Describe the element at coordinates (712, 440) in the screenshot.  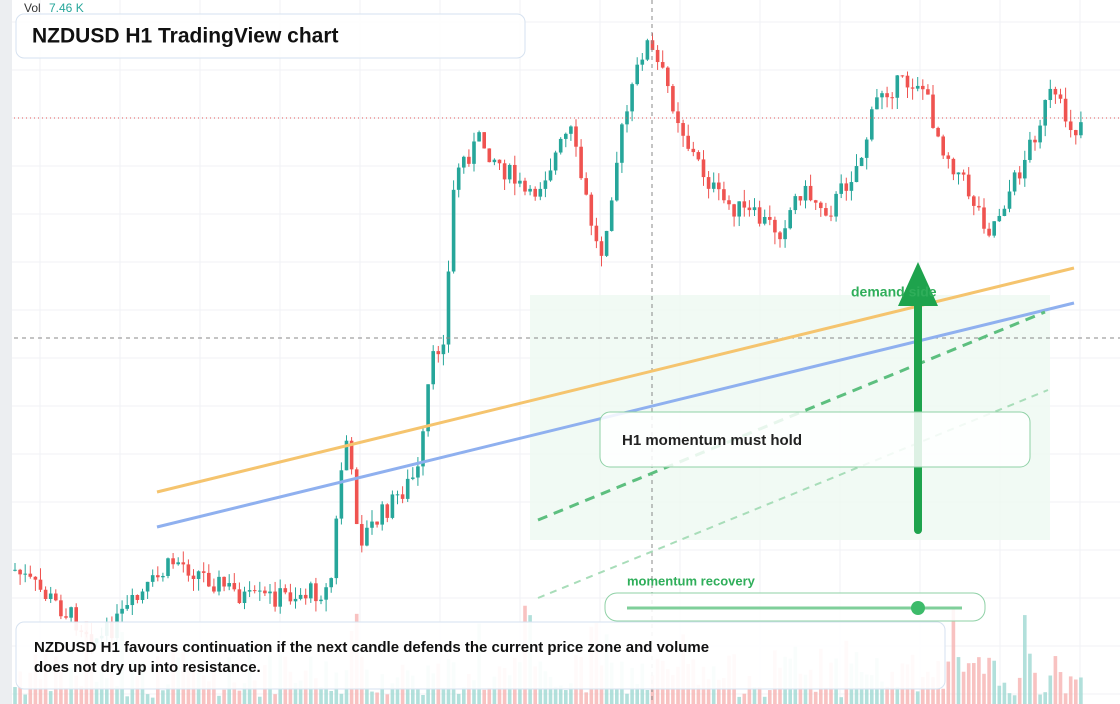
I see `momentum-text: H1 momentum must hold` at that location.